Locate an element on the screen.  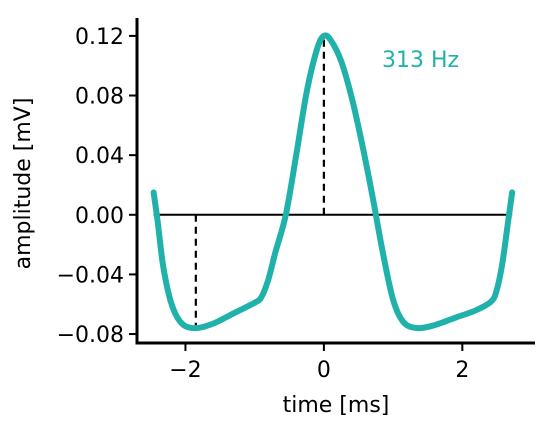
y-tick-label: −0.04 is located at coordinates (90, 275).